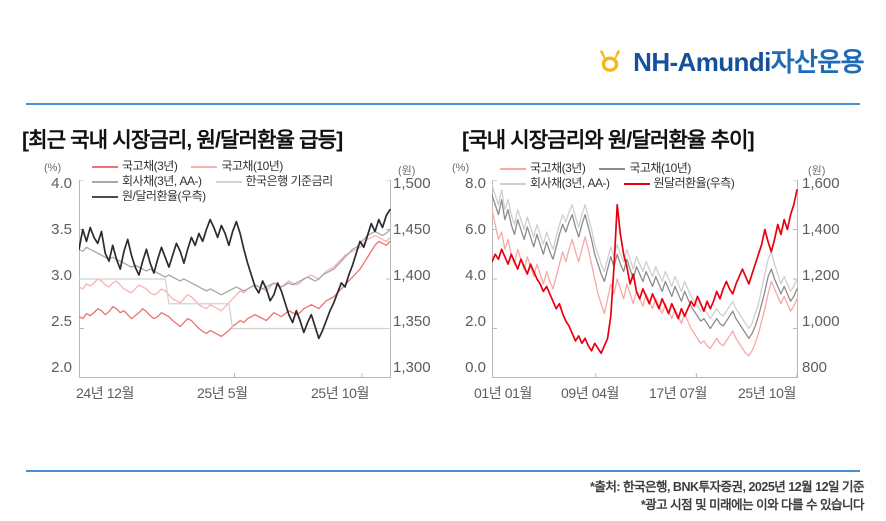 This screenshot has width=886, height=521. Describe the element at coordinates (817, 171) in the screenshot. I see `right-axis-unit-right: (원)` at that location.